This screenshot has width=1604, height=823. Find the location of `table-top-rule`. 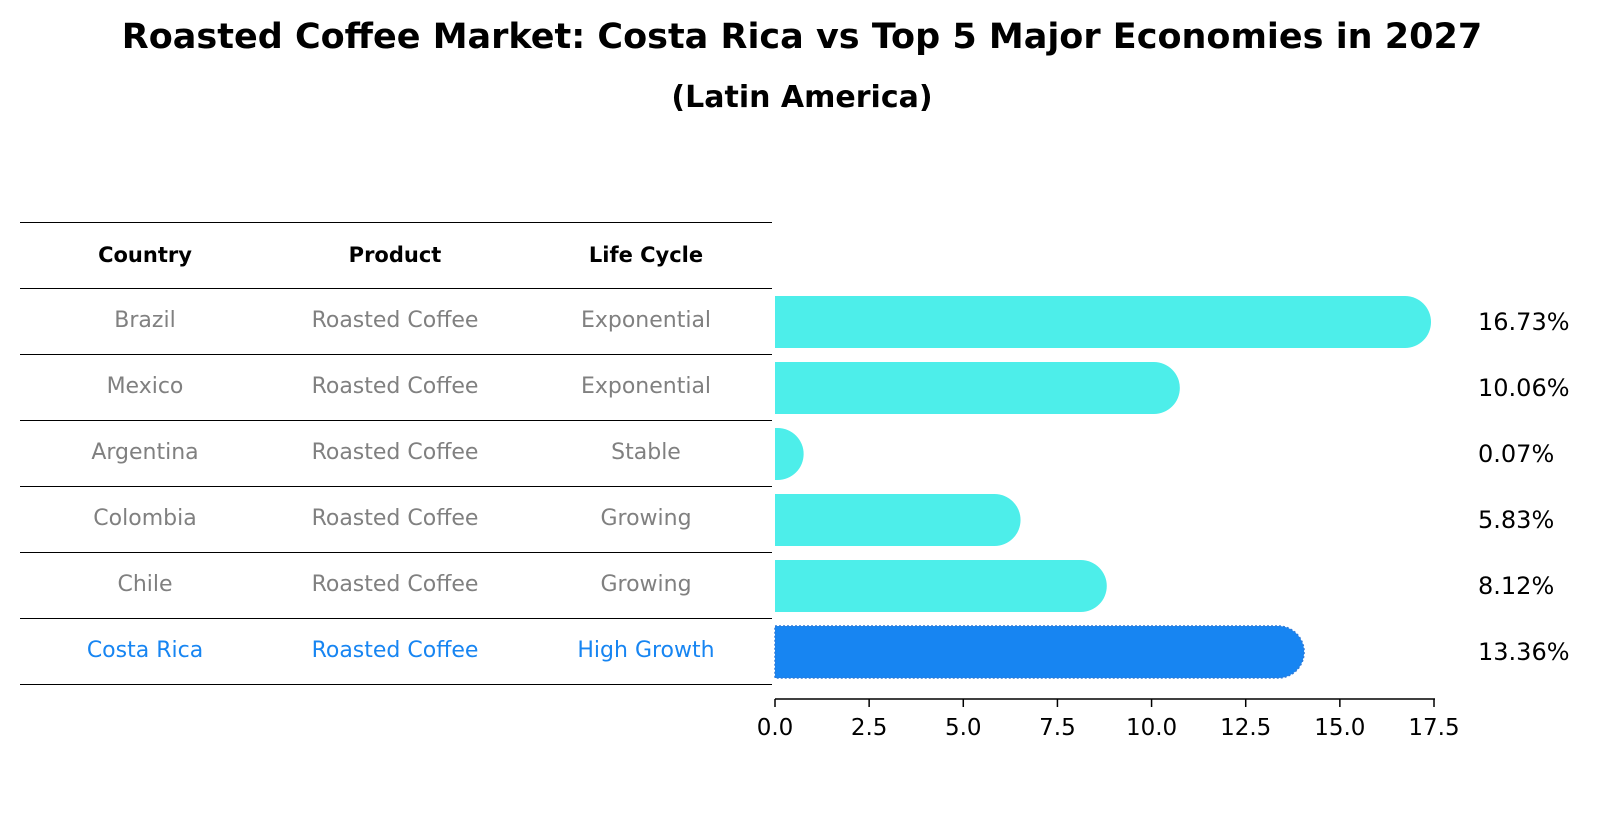

table-top-rule is located at coordinates (396, 222).